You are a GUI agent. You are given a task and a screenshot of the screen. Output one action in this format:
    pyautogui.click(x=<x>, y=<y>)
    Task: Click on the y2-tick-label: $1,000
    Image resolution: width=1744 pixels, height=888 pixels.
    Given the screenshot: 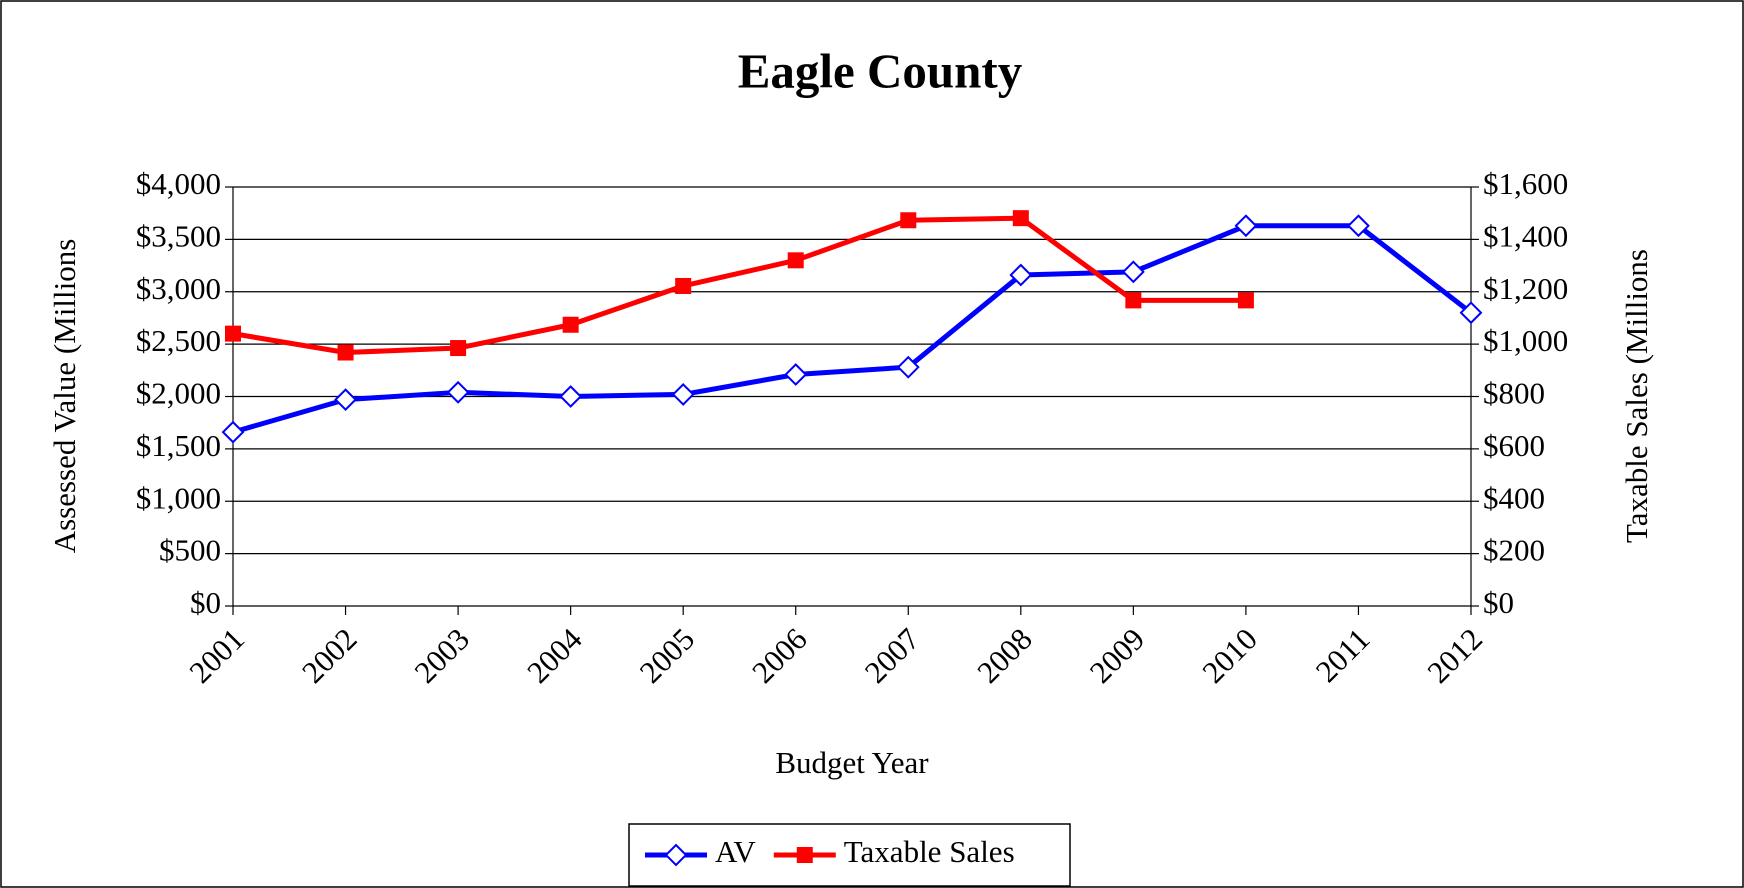 What is the action you would take?
    pyautogui.click(x=1525, y=340)
    